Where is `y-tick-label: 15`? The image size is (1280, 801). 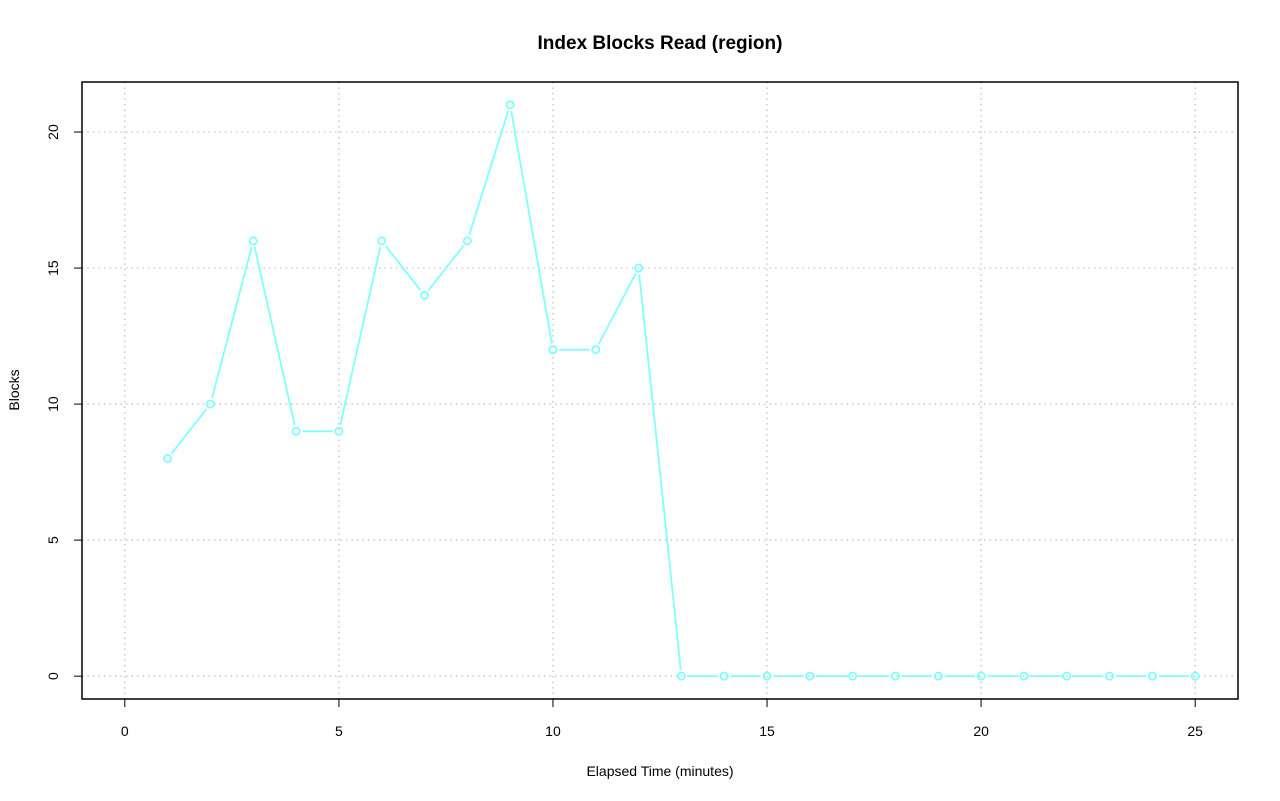 y-tick-label: 15 is located at coordinates (53, 268).